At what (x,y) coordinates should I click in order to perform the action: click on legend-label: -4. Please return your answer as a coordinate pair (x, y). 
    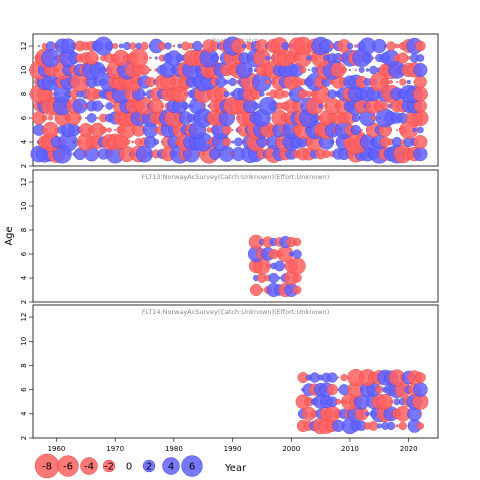
    Looking at the image, I should click on (89, 467).